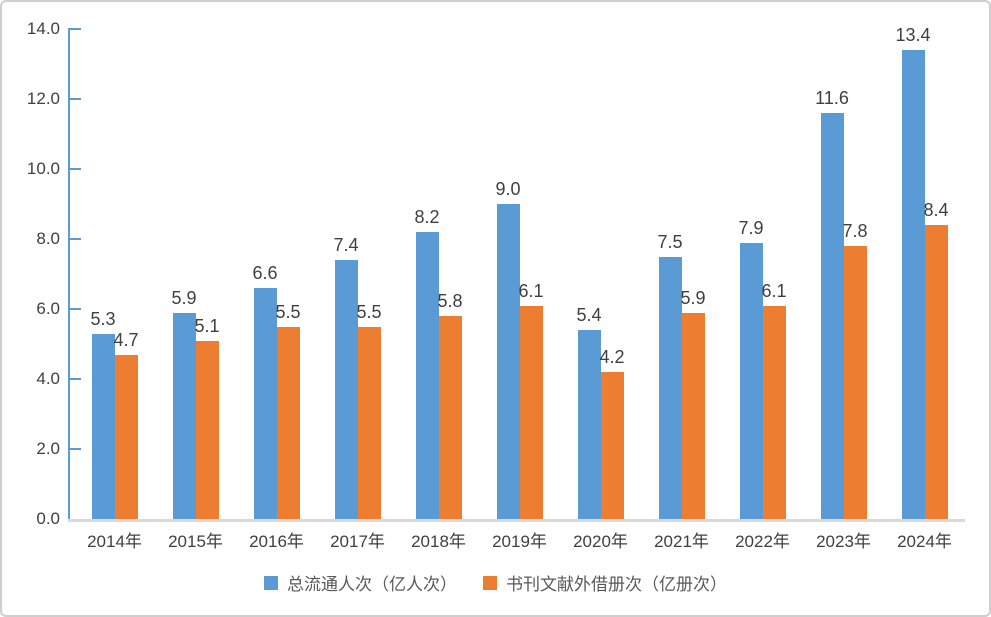 The height and width of the screenshot is (617, 991). I want to click on value-label-series-0-2021年: 7.5, so click(670, 241).